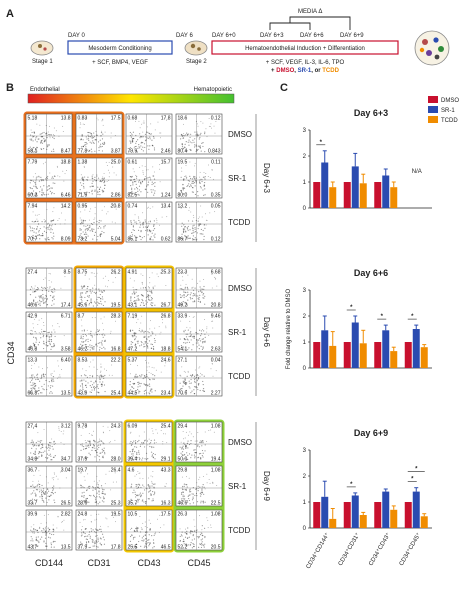 The width and height of the screenshot is (472, 590). I want to click on plot-frame, so click(99, 288).